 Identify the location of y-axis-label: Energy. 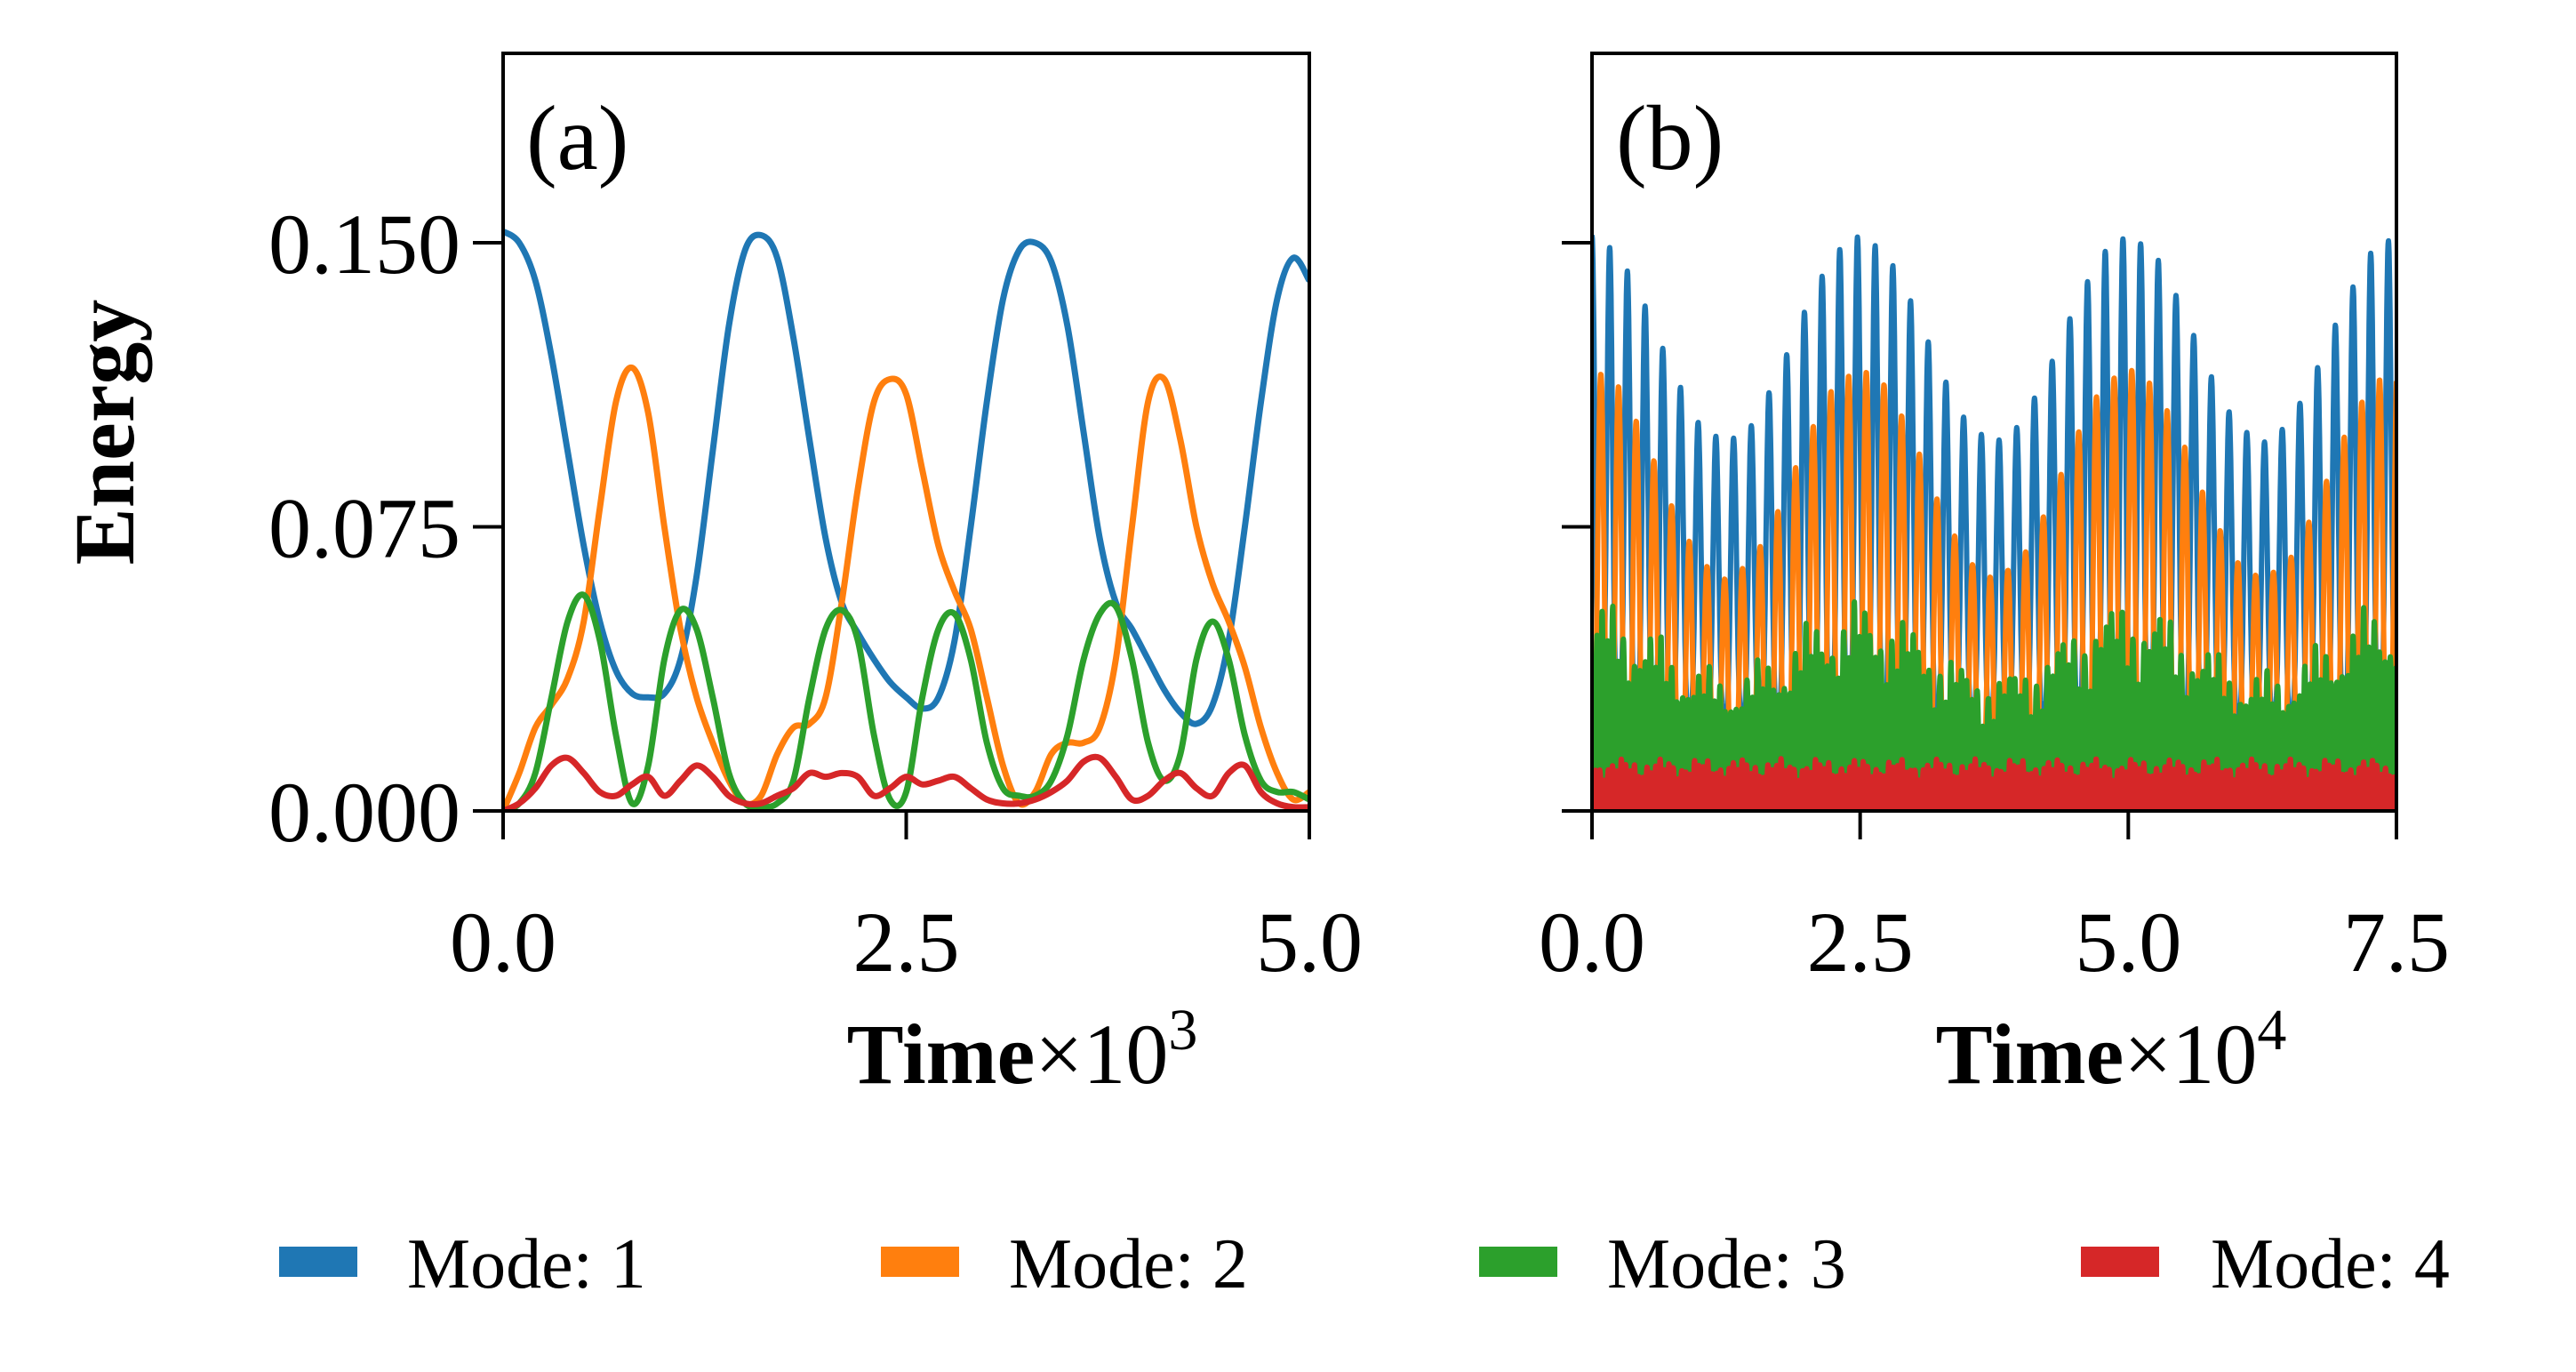
(104, 433).